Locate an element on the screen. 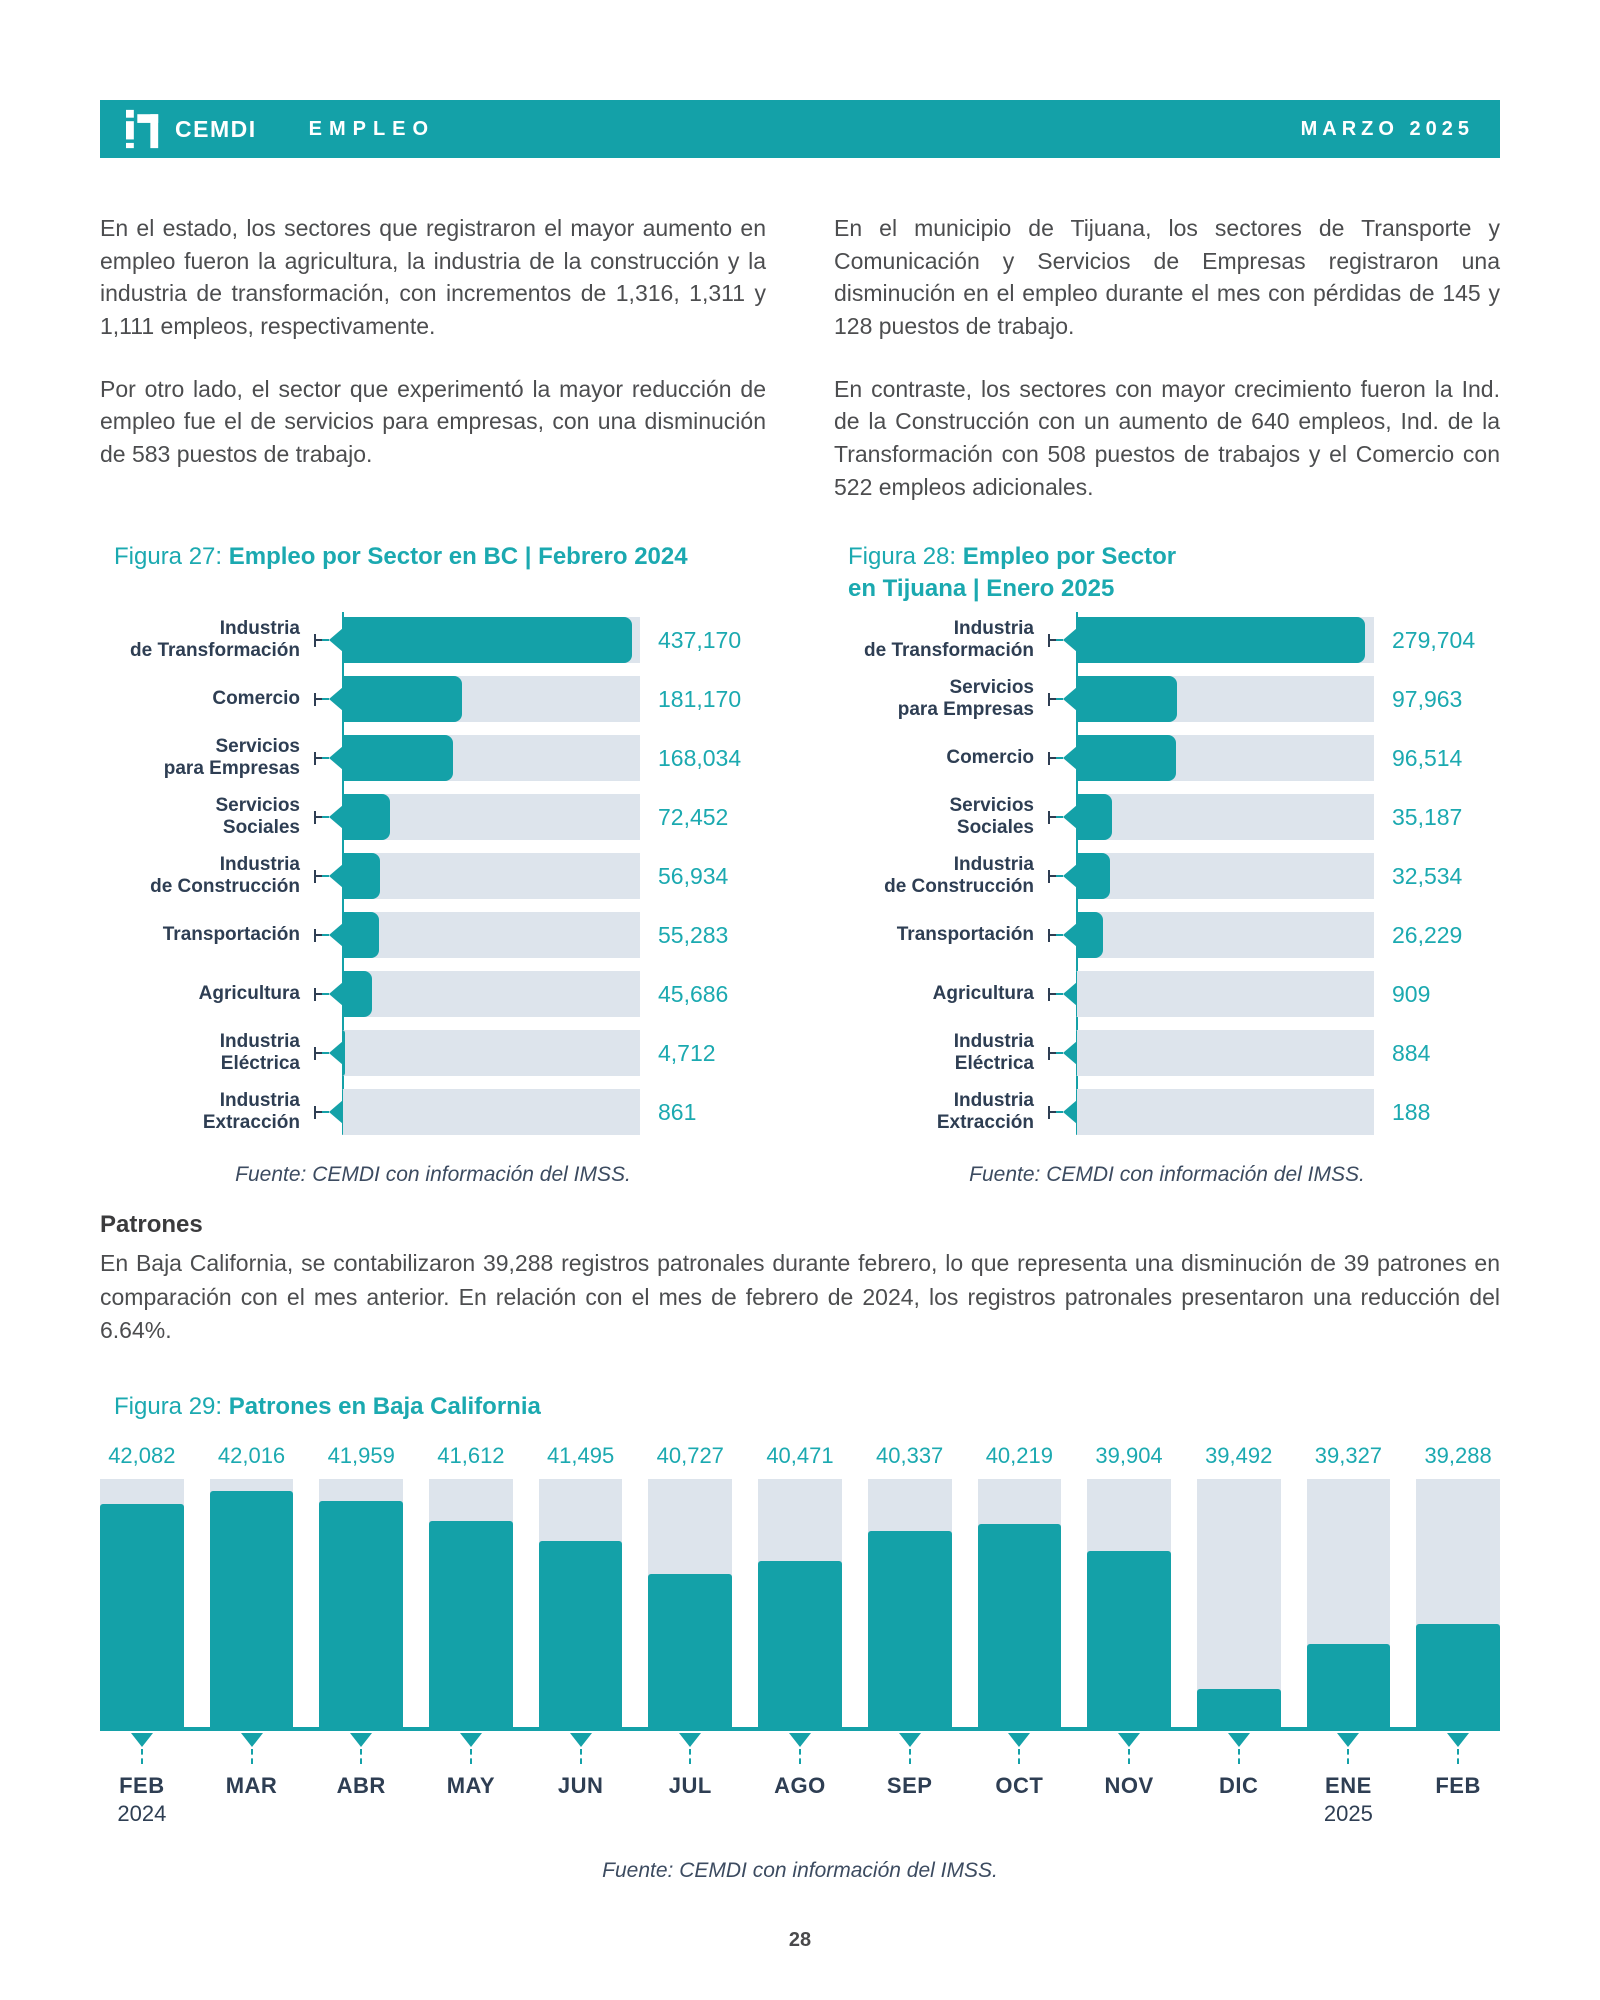  bar-value: 39,904 is located at coordinates (1129, 1455).